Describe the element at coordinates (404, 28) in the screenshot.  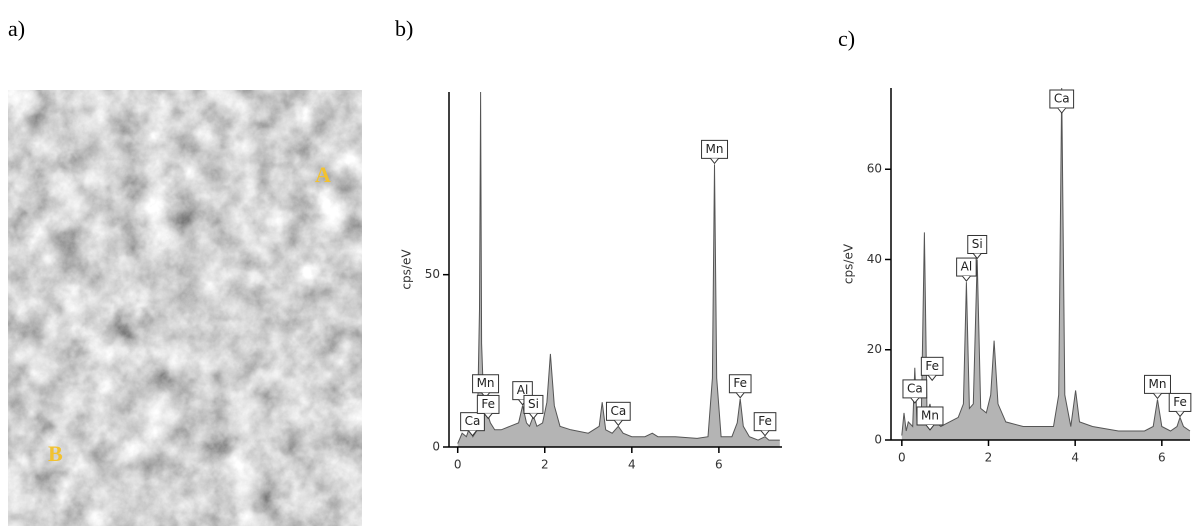
I see `panel-label: b)` at that location.